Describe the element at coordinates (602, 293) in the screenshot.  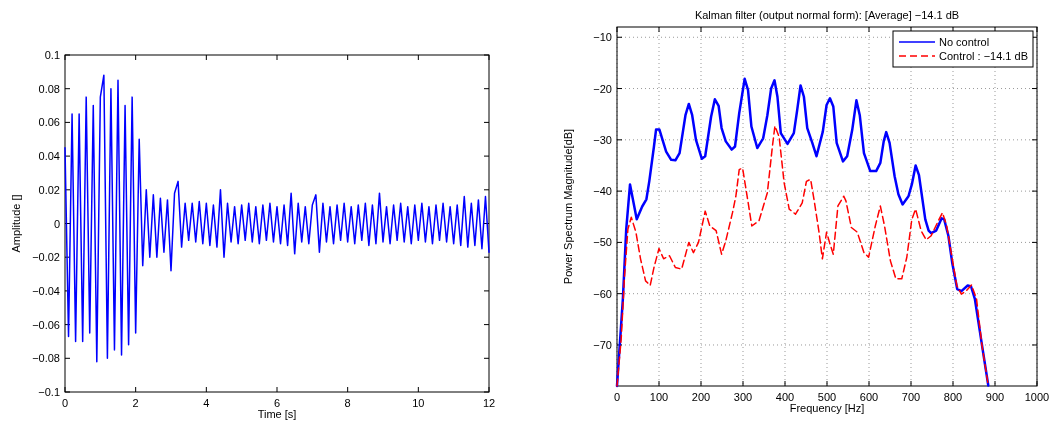
I see `y-tick-label: −60` at that location.